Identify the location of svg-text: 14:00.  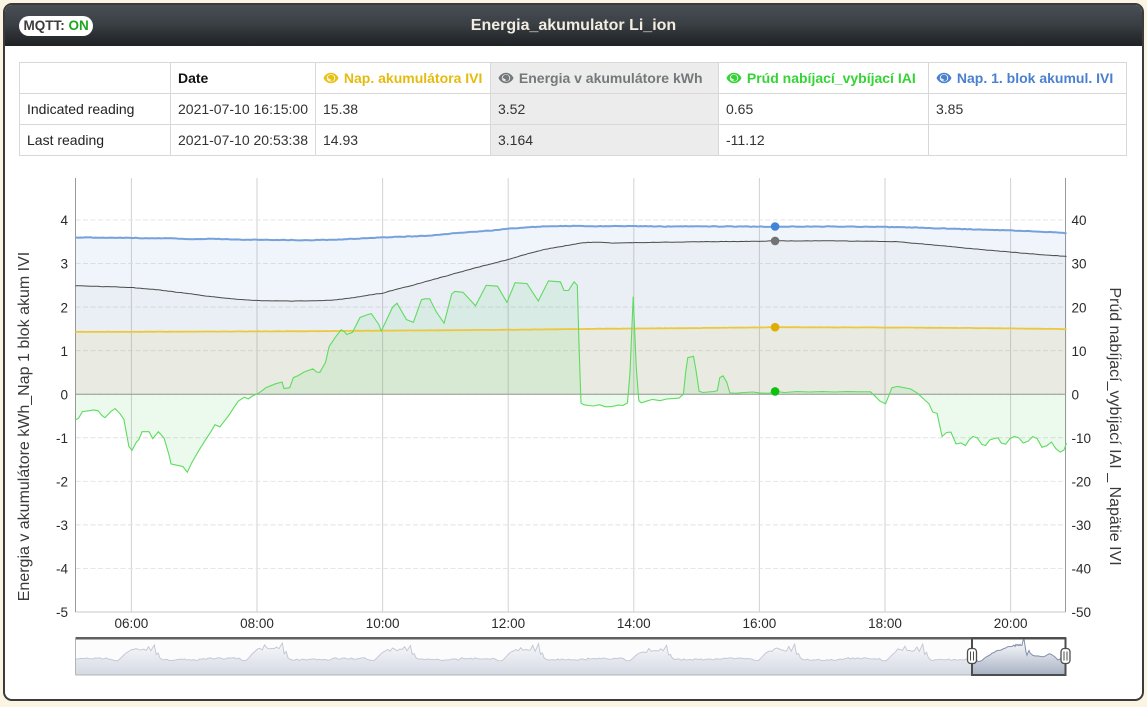
(634, 623).